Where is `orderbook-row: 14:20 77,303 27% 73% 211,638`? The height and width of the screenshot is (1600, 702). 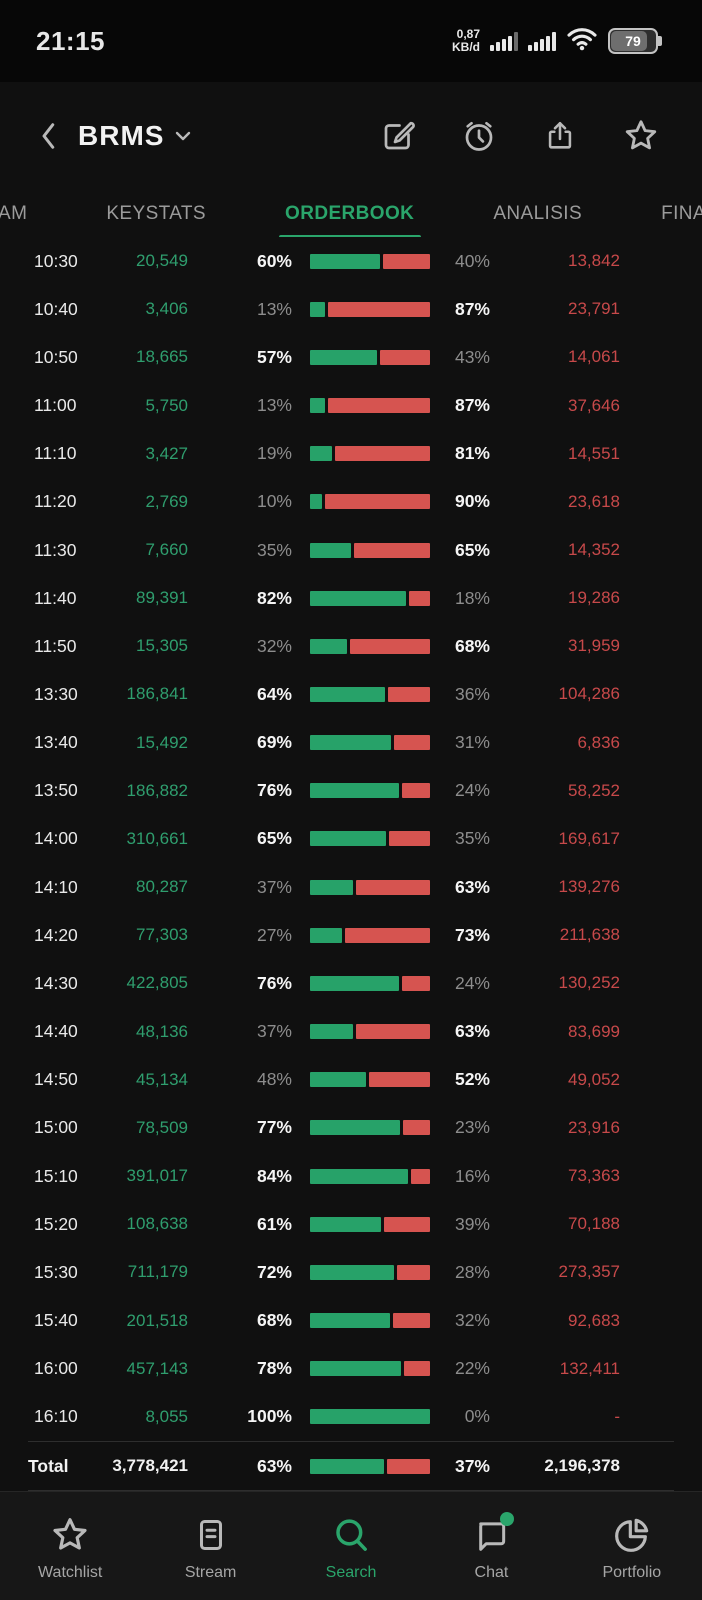 orderbook-row: 14:20 77,303 27% 73% 211,638 is located at coordinates (351, 935).